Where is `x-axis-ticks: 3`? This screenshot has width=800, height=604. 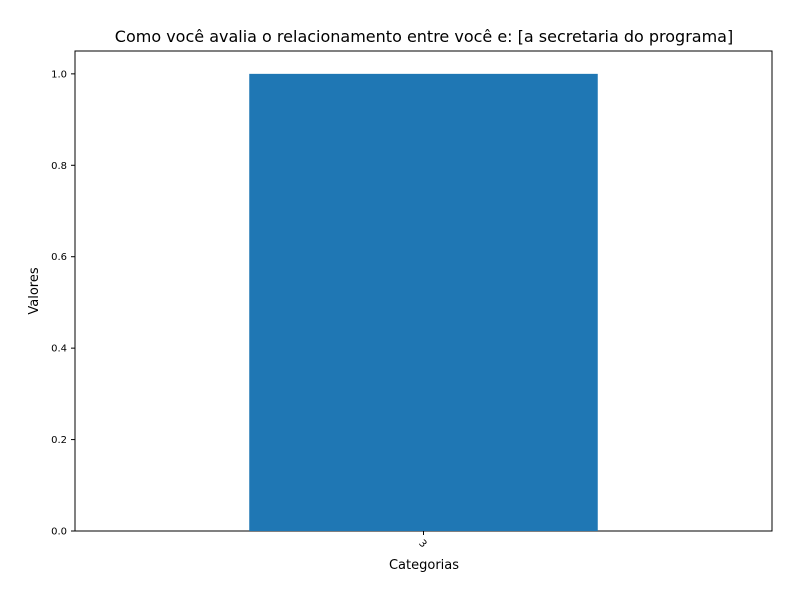 x-axis-ticks: 3 is located at coordinates (422, 540).